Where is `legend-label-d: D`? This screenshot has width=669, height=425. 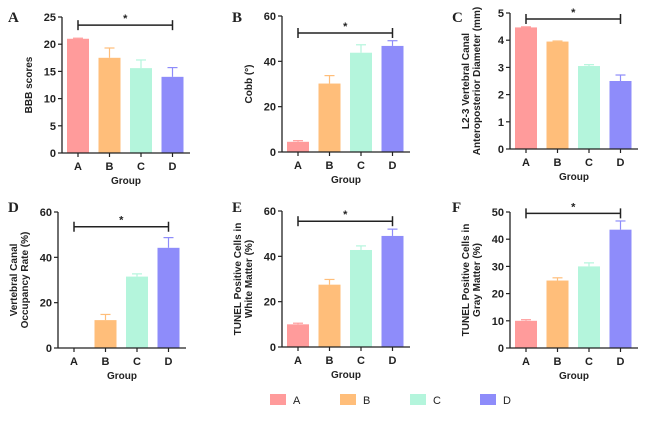
legend-label-d: D is located at coordinates (507, 401).